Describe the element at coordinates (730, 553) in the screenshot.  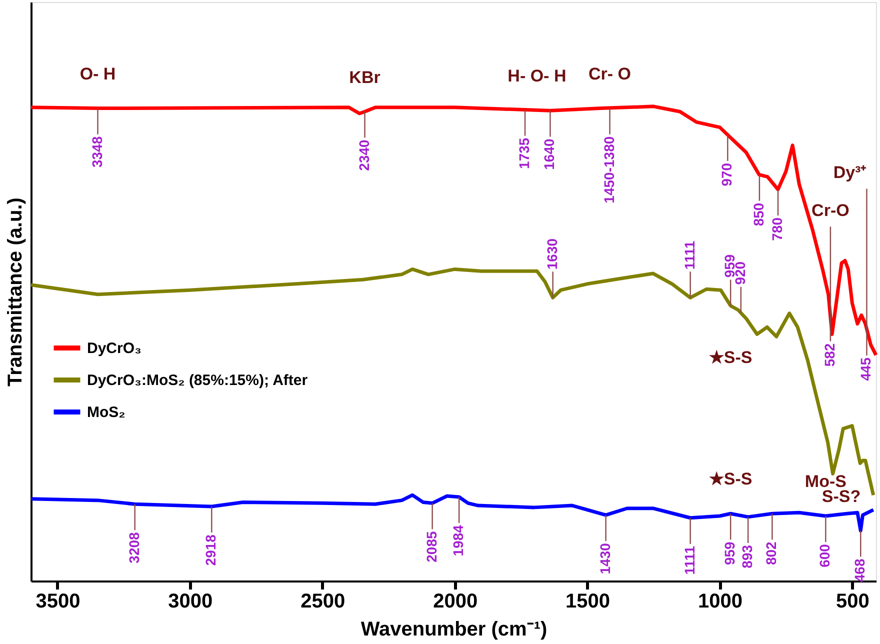
I see `annotation: 959` at that location.